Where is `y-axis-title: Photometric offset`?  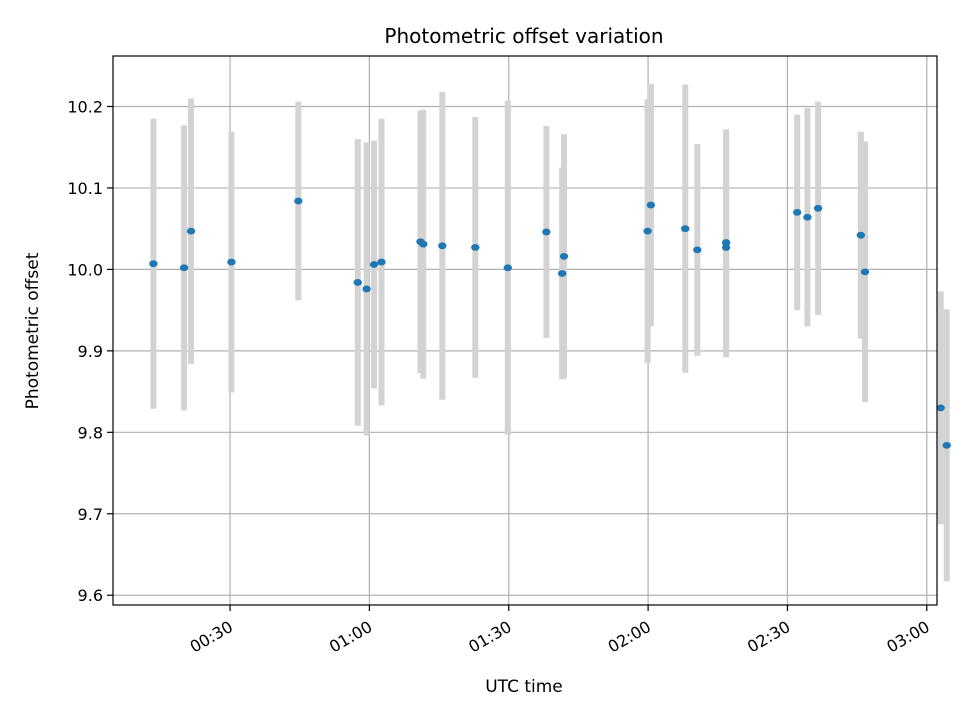
y-axis-title: Photometric offset is located at coordinates (33, 330).